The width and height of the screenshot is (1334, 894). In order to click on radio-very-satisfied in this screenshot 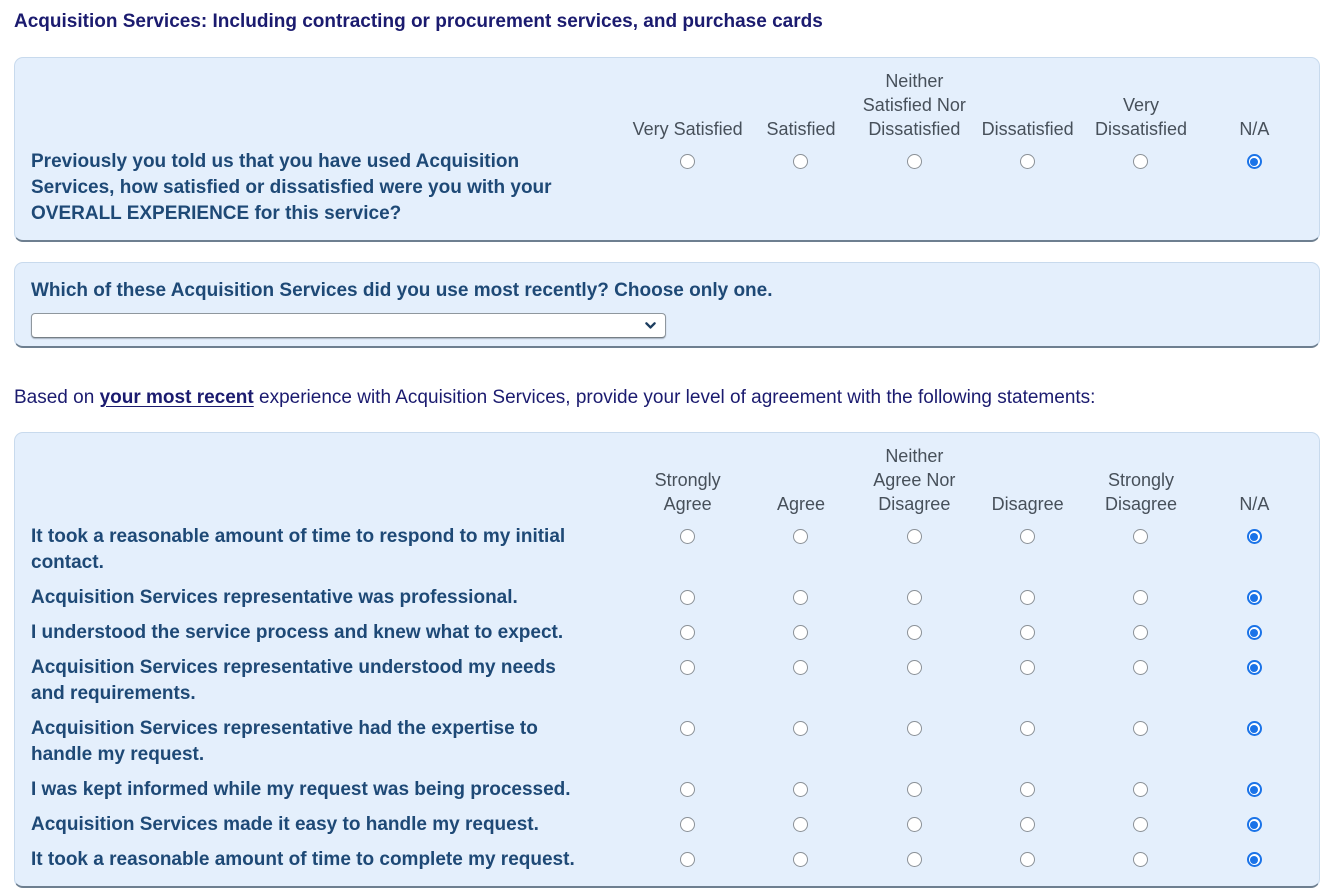, I will do `click(688, 161)`.